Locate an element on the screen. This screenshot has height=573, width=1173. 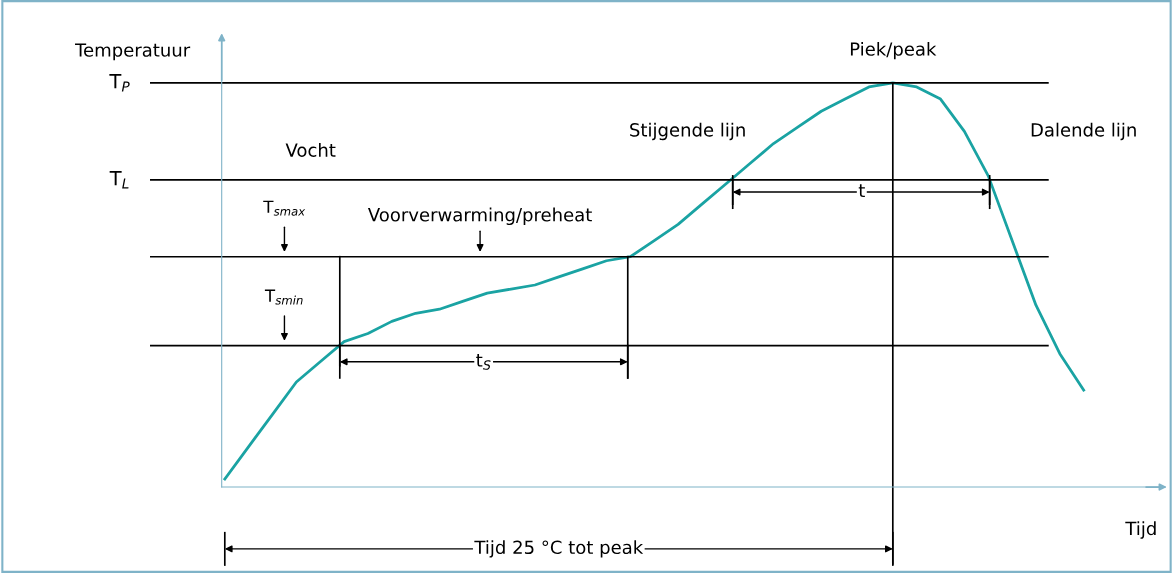
ref-line-label: T$_{L}$ is located at coordinates (119, 180).